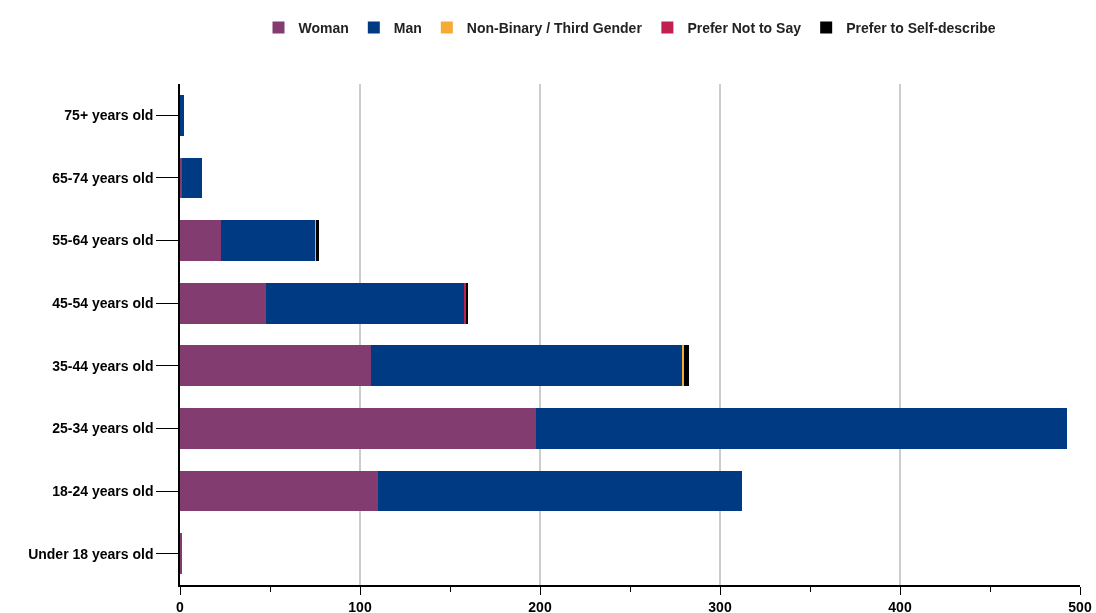 This screenshot has height=613, width=1096. Describe the element at coordinates (323, 27) in the screenshot. I see `legend-label: Woman` at that location.